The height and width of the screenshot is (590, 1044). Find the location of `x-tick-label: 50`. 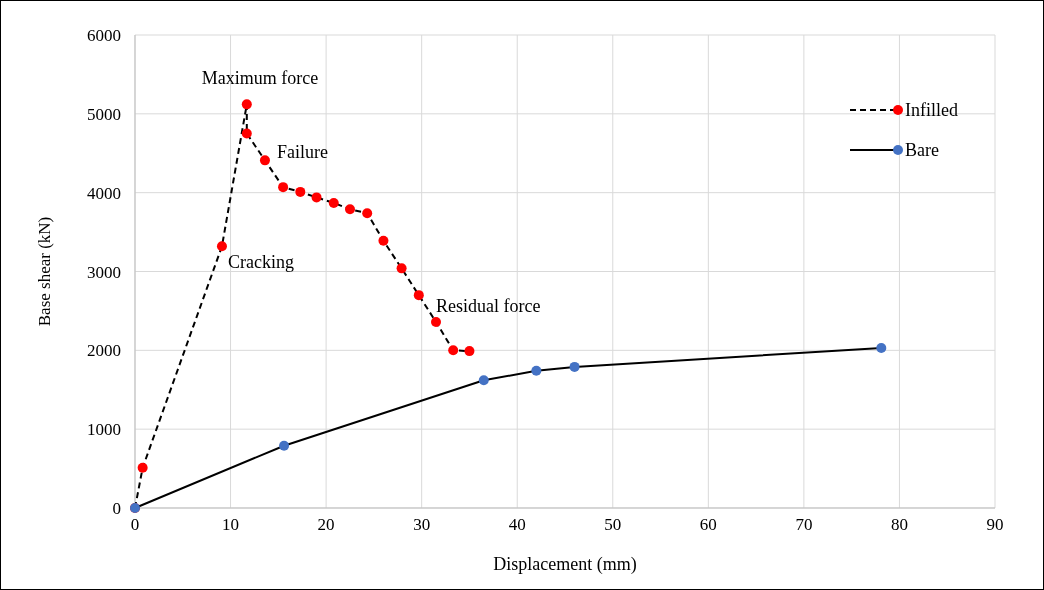

x-tick-label: 50 is located at coordinates (613, 524).